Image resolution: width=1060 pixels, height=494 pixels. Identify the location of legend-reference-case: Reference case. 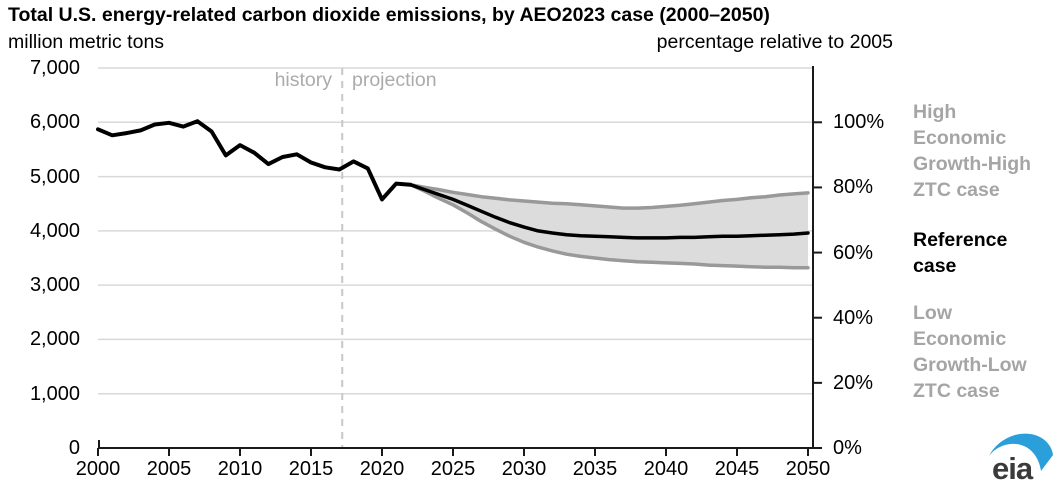
(960, 253).